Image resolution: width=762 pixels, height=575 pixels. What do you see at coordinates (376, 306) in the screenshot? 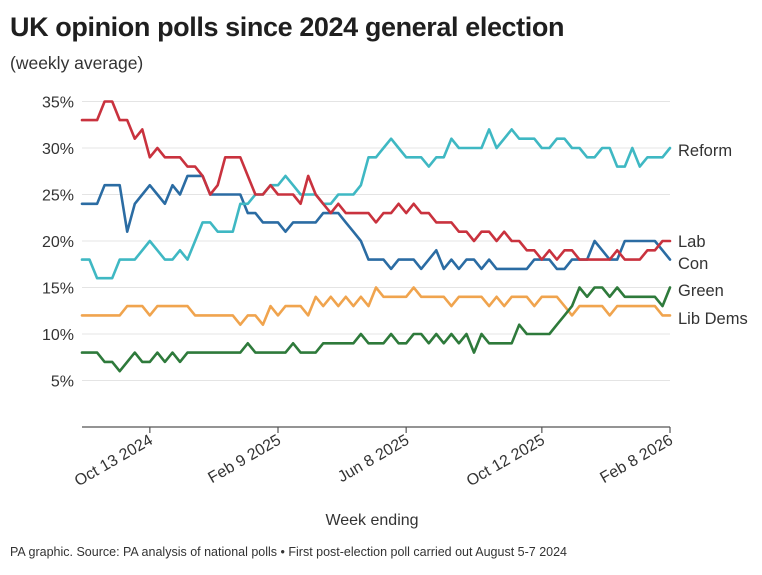
I see `series-line-lib-dems` at bounding box center [376, 306].